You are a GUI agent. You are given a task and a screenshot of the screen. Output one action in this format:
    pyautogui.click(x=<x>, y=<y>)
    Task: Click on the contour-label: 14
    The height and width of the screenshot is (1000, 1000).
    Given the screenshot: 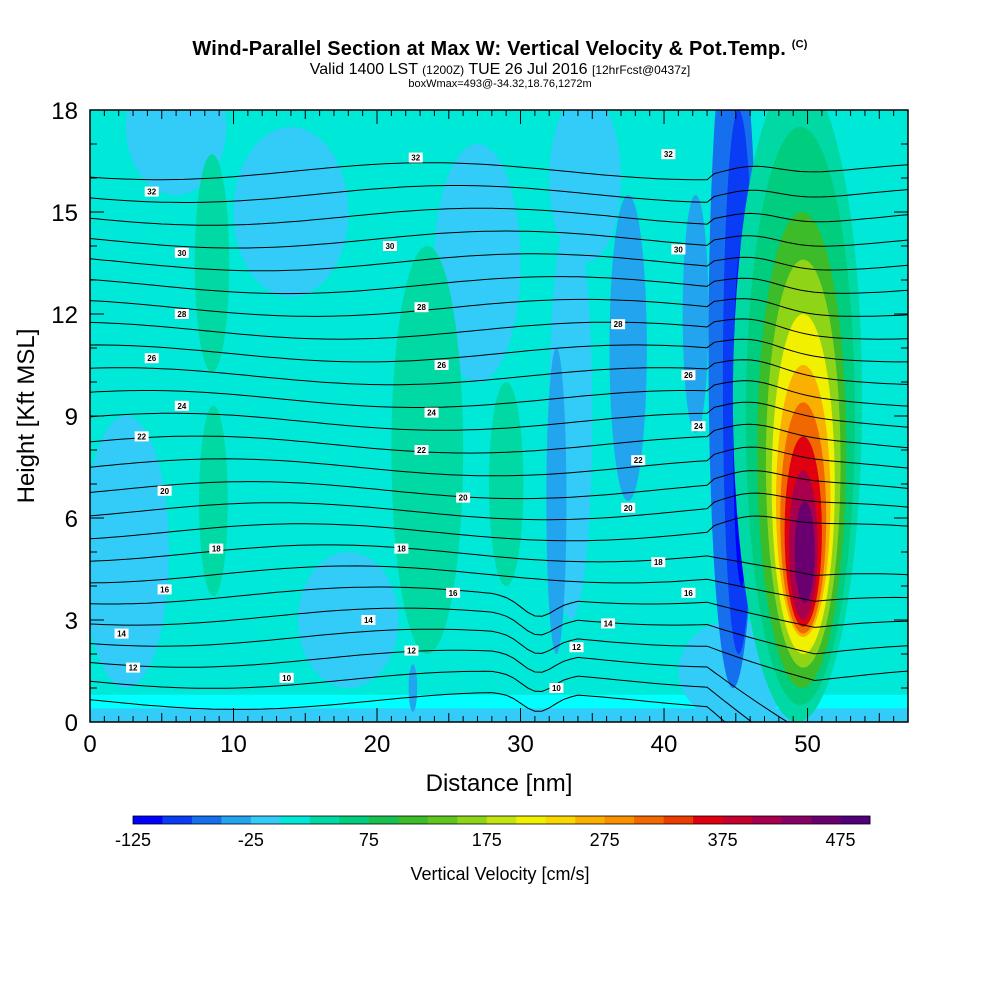 What is the action you would take?
    pyautogui.click(x=608, y=623)
    